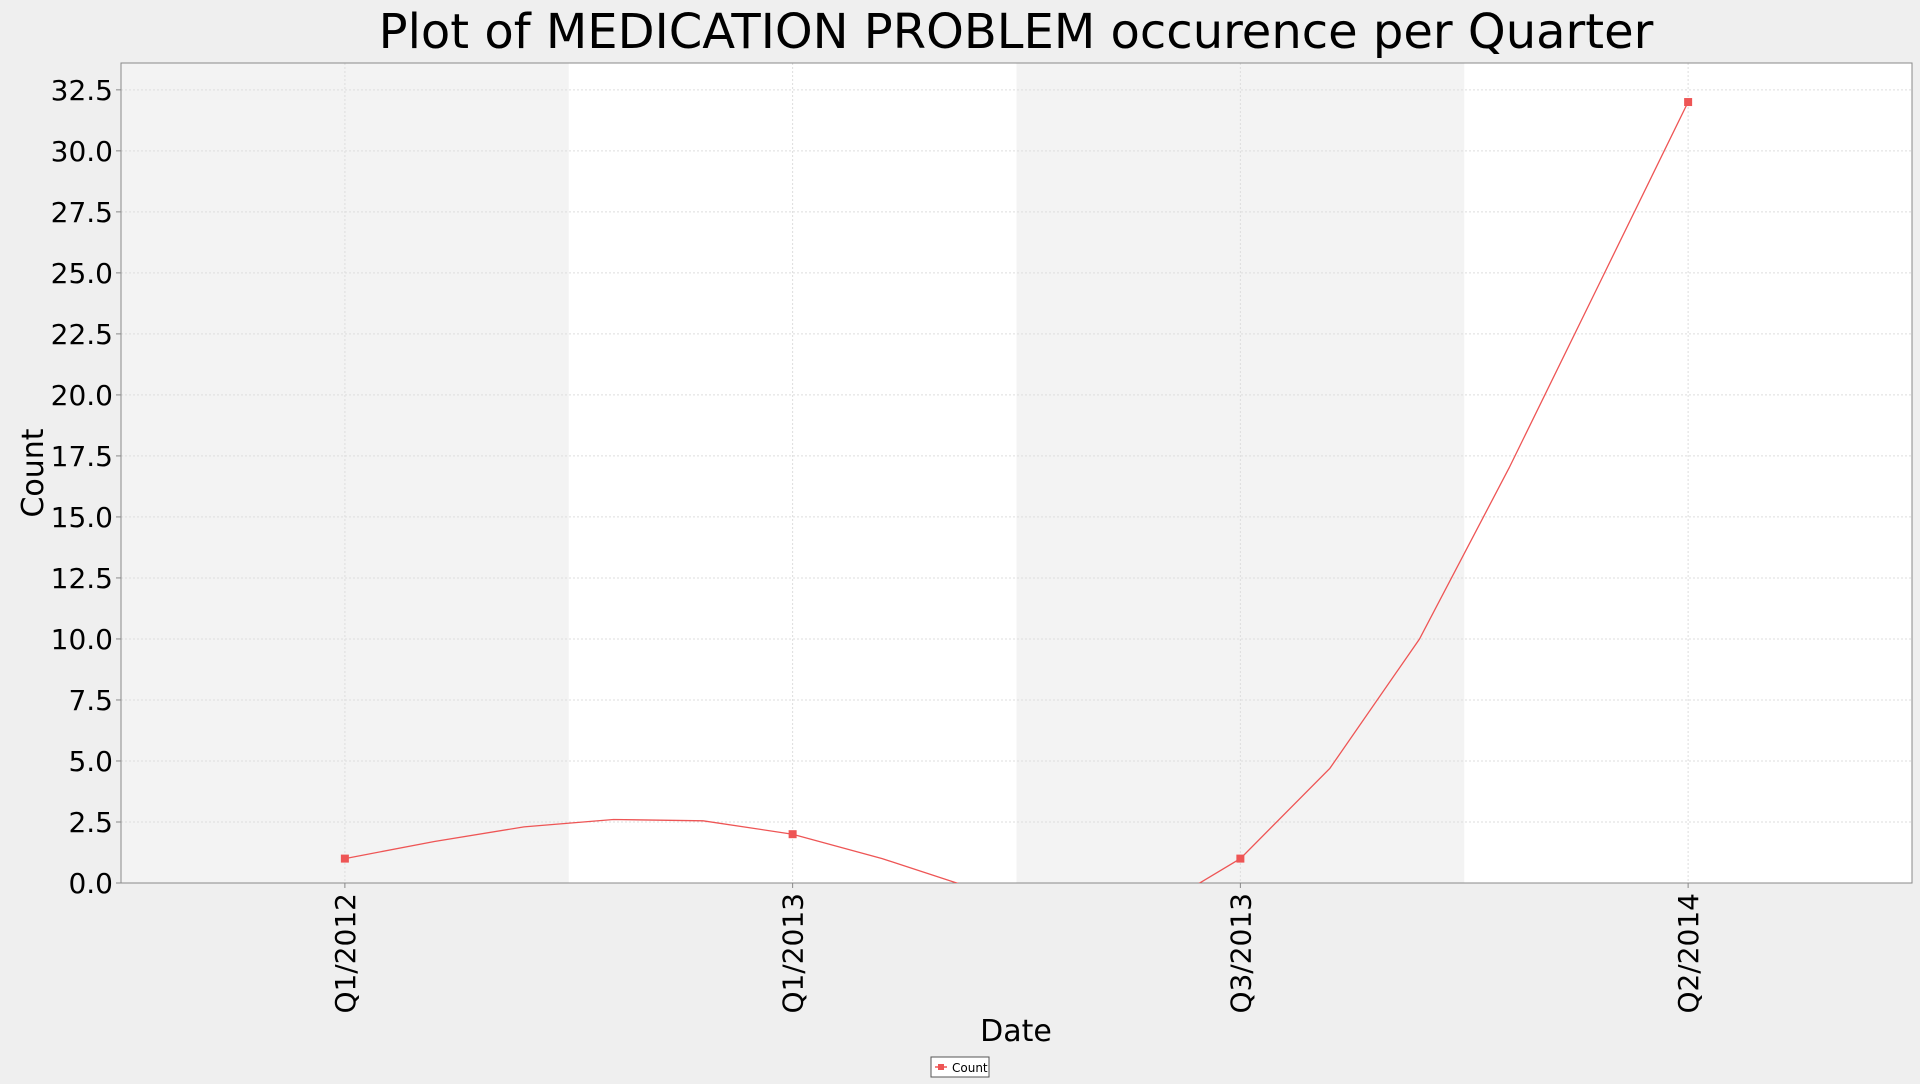  I want to click on legend-box, so click(960, 1067).